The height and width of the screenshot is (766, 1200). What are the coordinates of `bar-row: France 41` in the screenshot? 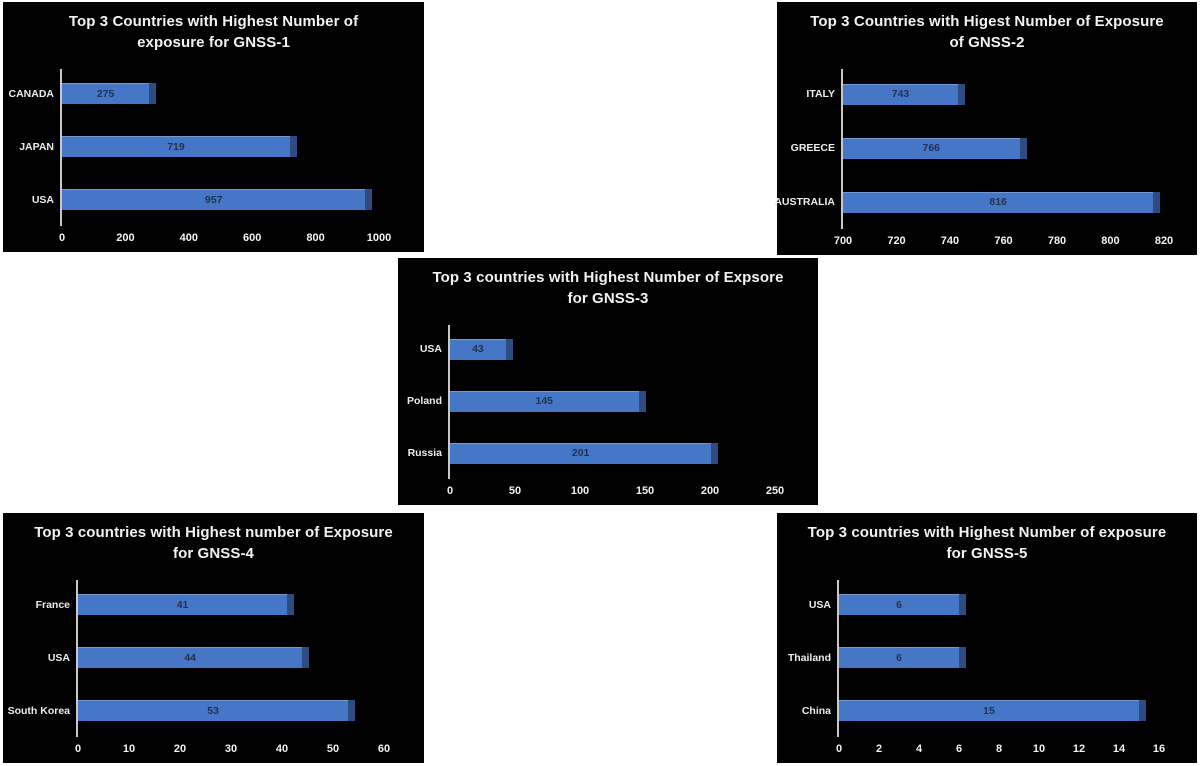 It's located at (210, 604).